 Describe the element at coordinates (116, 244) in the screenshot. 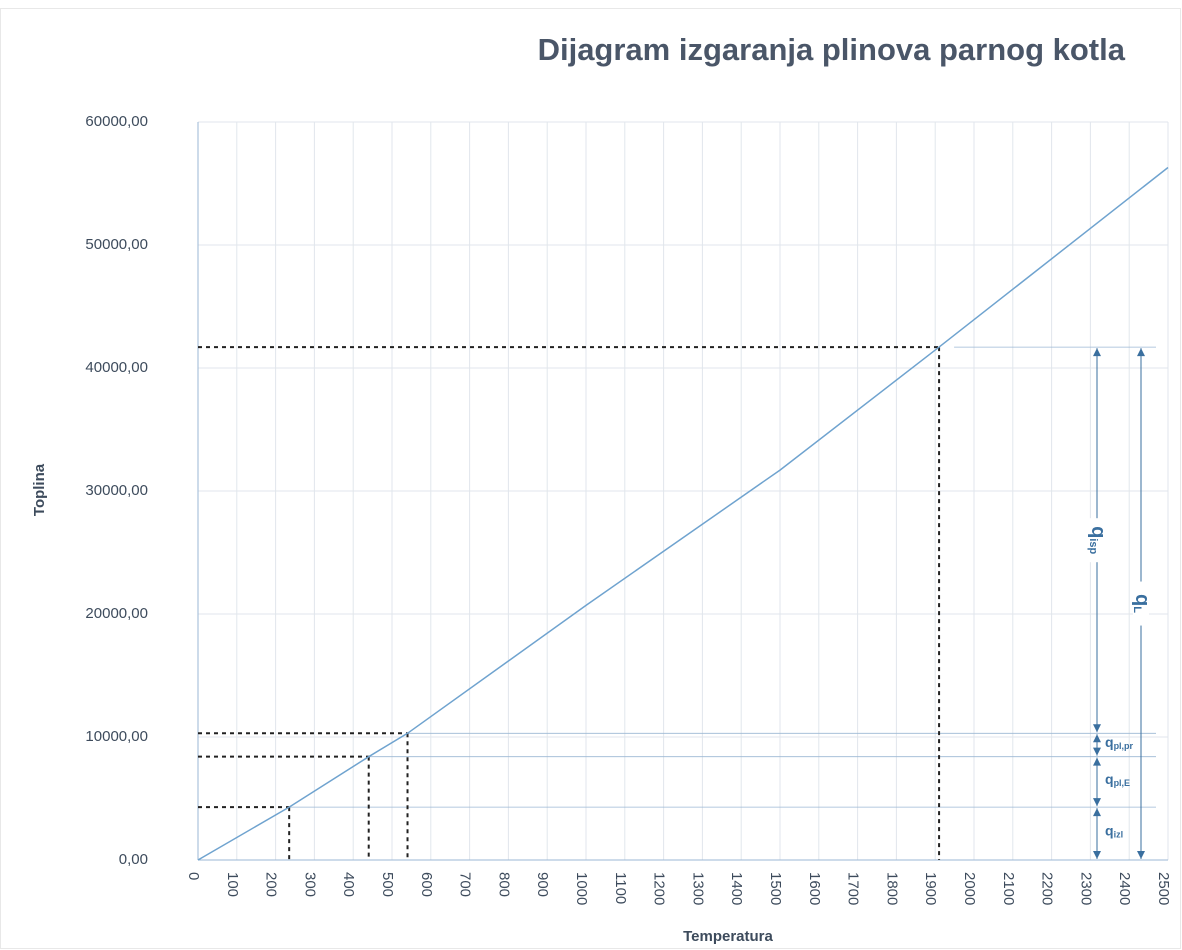

I see `y-tick-label: 50000,00` at that location.